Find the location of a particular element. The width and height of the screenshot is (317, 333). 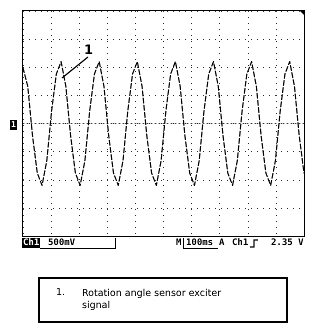

text: 2.35 V is located at coordinates (287, 243).